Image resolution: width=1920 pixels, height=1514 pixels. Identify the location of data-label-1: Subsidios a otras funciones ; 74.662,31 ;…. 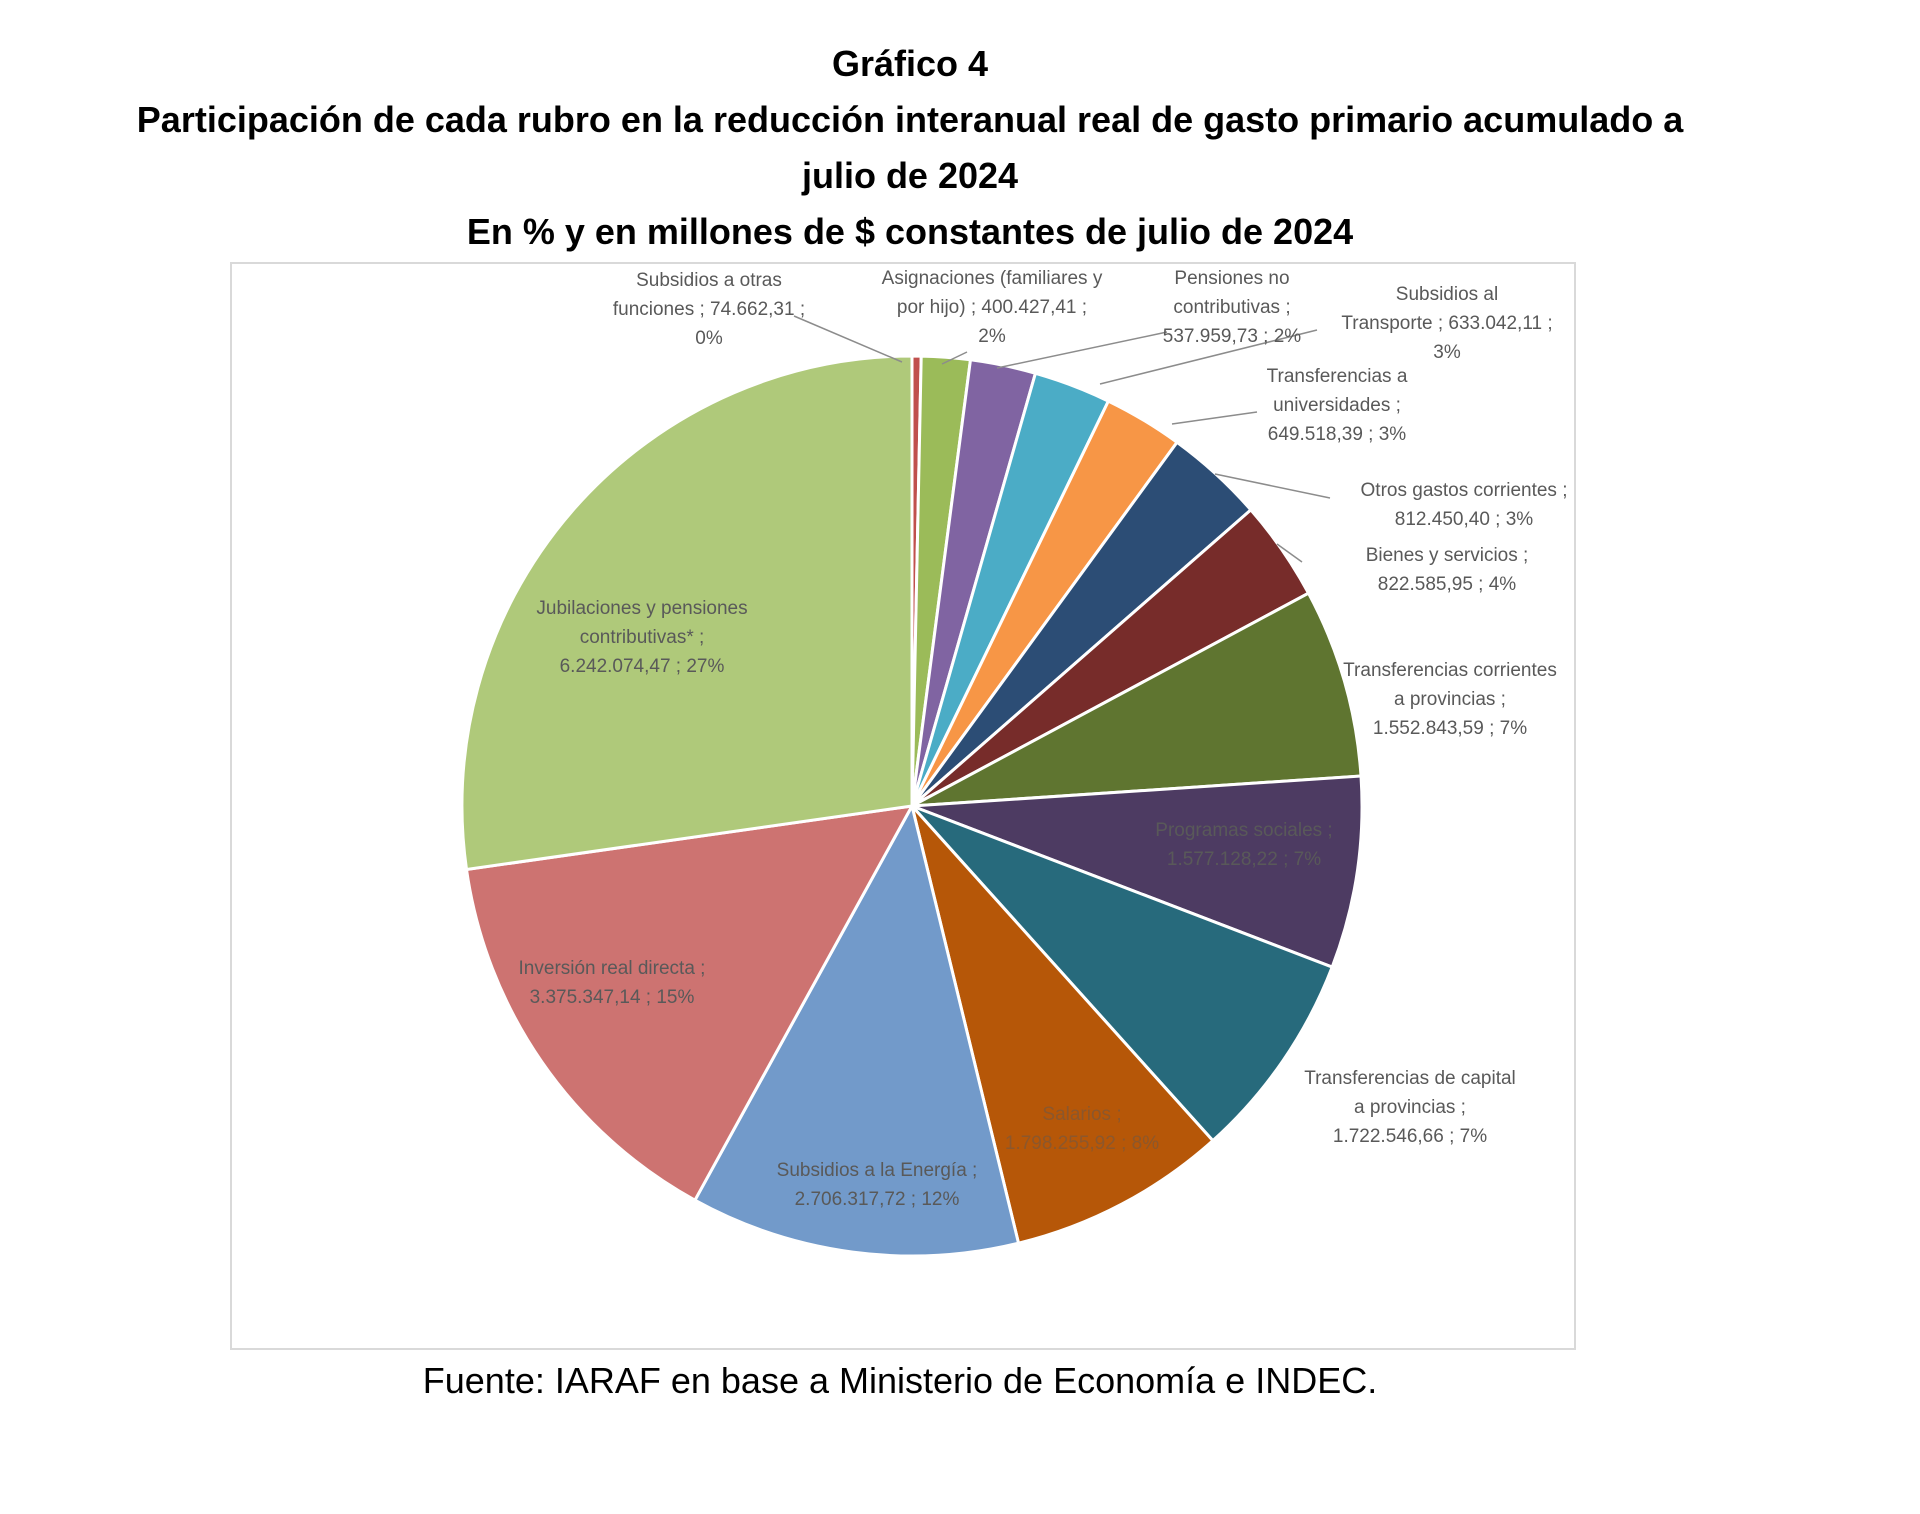
(709, 309).